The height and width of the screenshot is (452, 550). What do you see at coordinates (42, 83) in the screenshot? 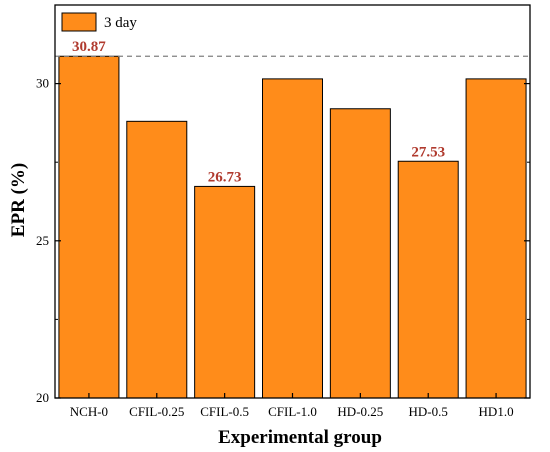
I see `y-tick-label-30: 30` at bounding box center [42, 83].